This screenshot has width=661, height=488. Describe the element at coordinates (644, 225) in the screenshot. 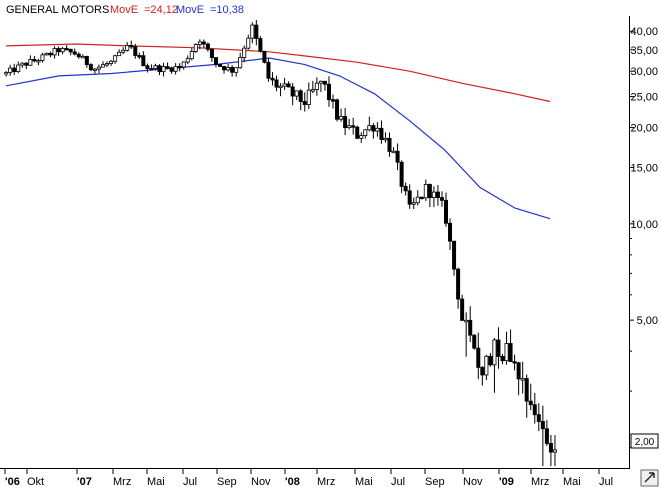

I see `y-tick-label: 10,00` at that location.